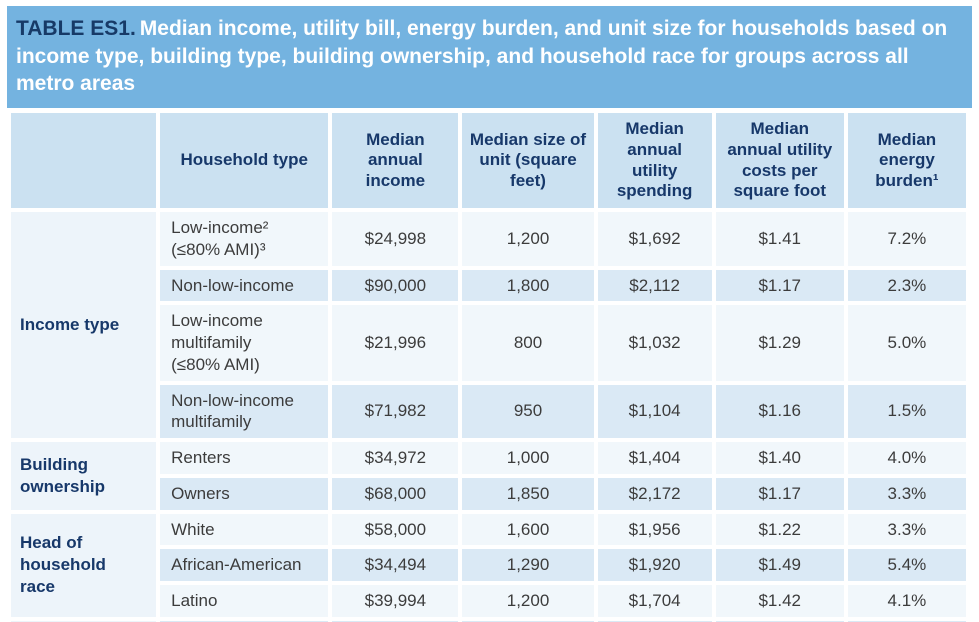 Image resolution: width=979 pixels, height=622 pixels. What do you see at coordinates (907, 239) in the screenshot?
I see `cell-energy-burden: 7.2%` at bounding box center [907, 239].